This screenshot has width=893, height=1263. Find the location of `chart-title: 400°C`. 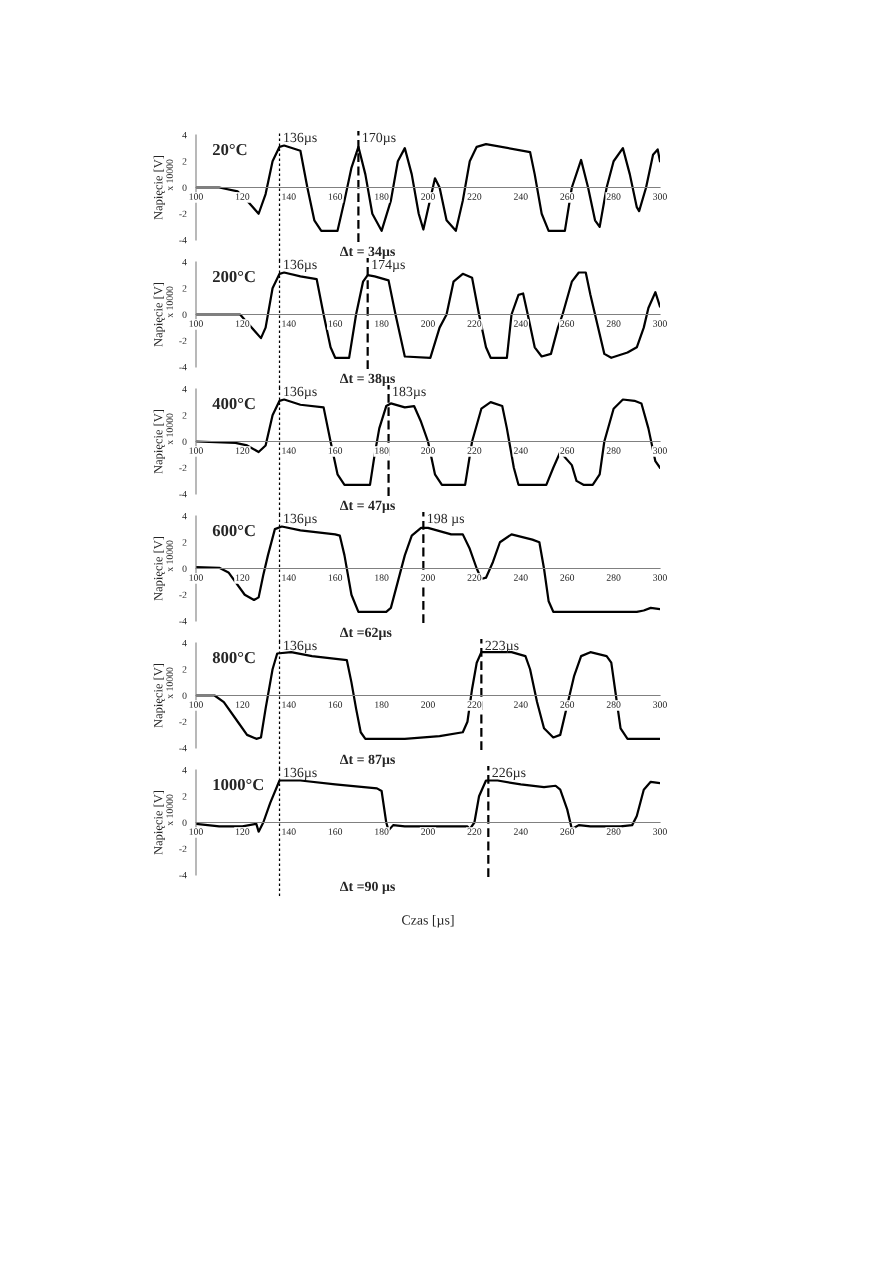

chart-title: 400°C is located at coordinates (233, 403).